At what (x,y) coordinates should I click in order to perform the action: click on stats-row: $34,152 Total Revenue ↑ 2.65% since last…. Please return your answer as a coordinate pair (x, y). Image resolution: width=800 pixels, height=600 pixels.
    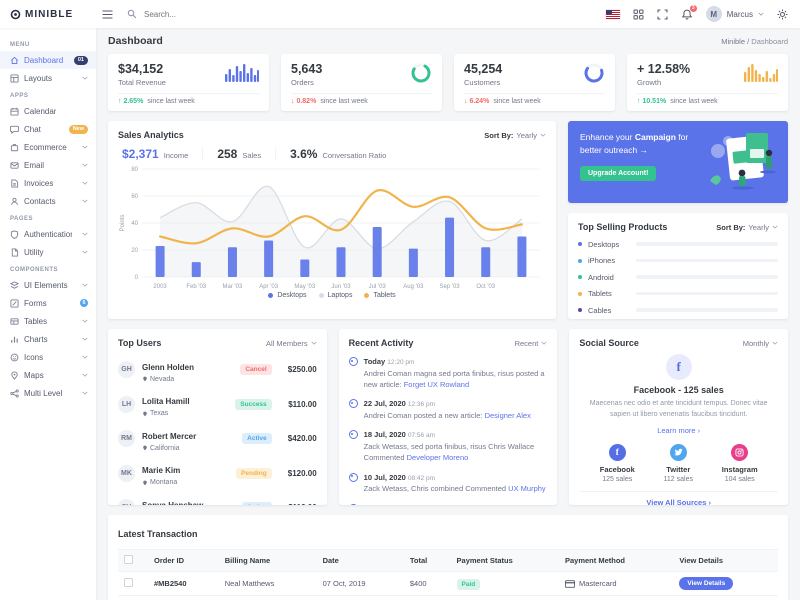
    Looking at the image, I should click on (448, 82).